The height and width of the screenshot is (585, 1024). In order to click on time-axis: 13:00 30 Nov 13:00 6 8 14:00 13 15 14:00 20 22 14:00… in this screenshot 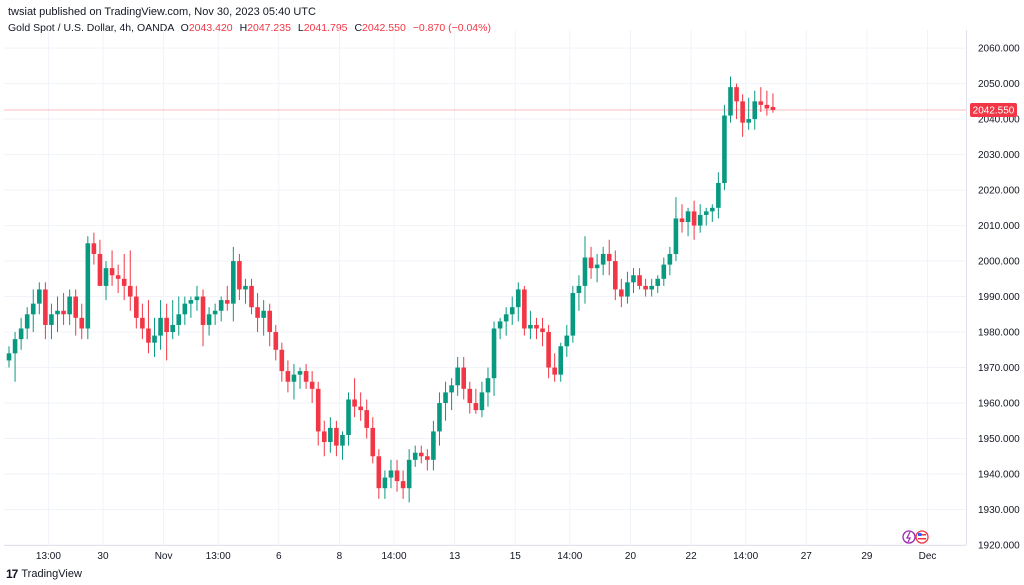, I will do `click(486, 556)`.